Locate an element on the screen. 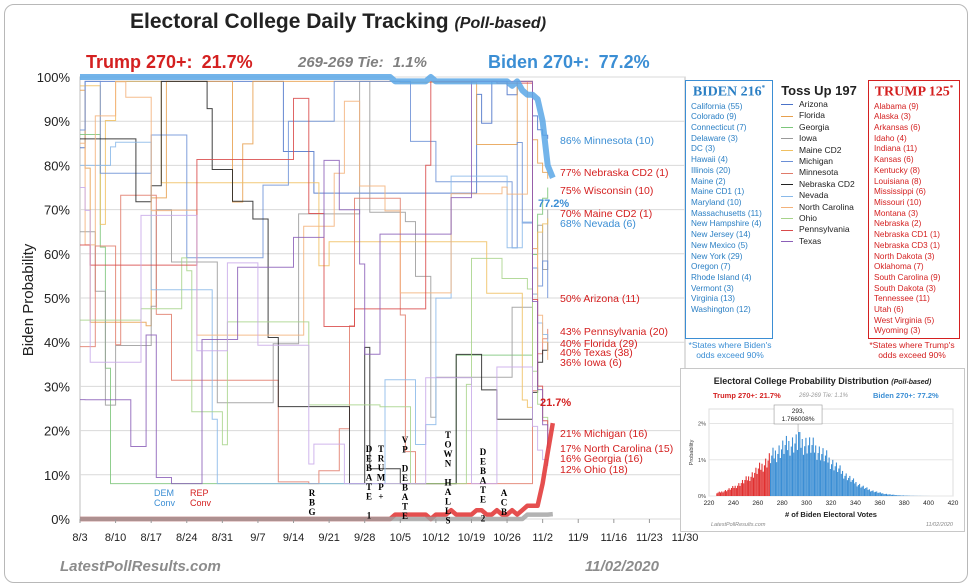  event-char: + is located at coordinates (380, 497).